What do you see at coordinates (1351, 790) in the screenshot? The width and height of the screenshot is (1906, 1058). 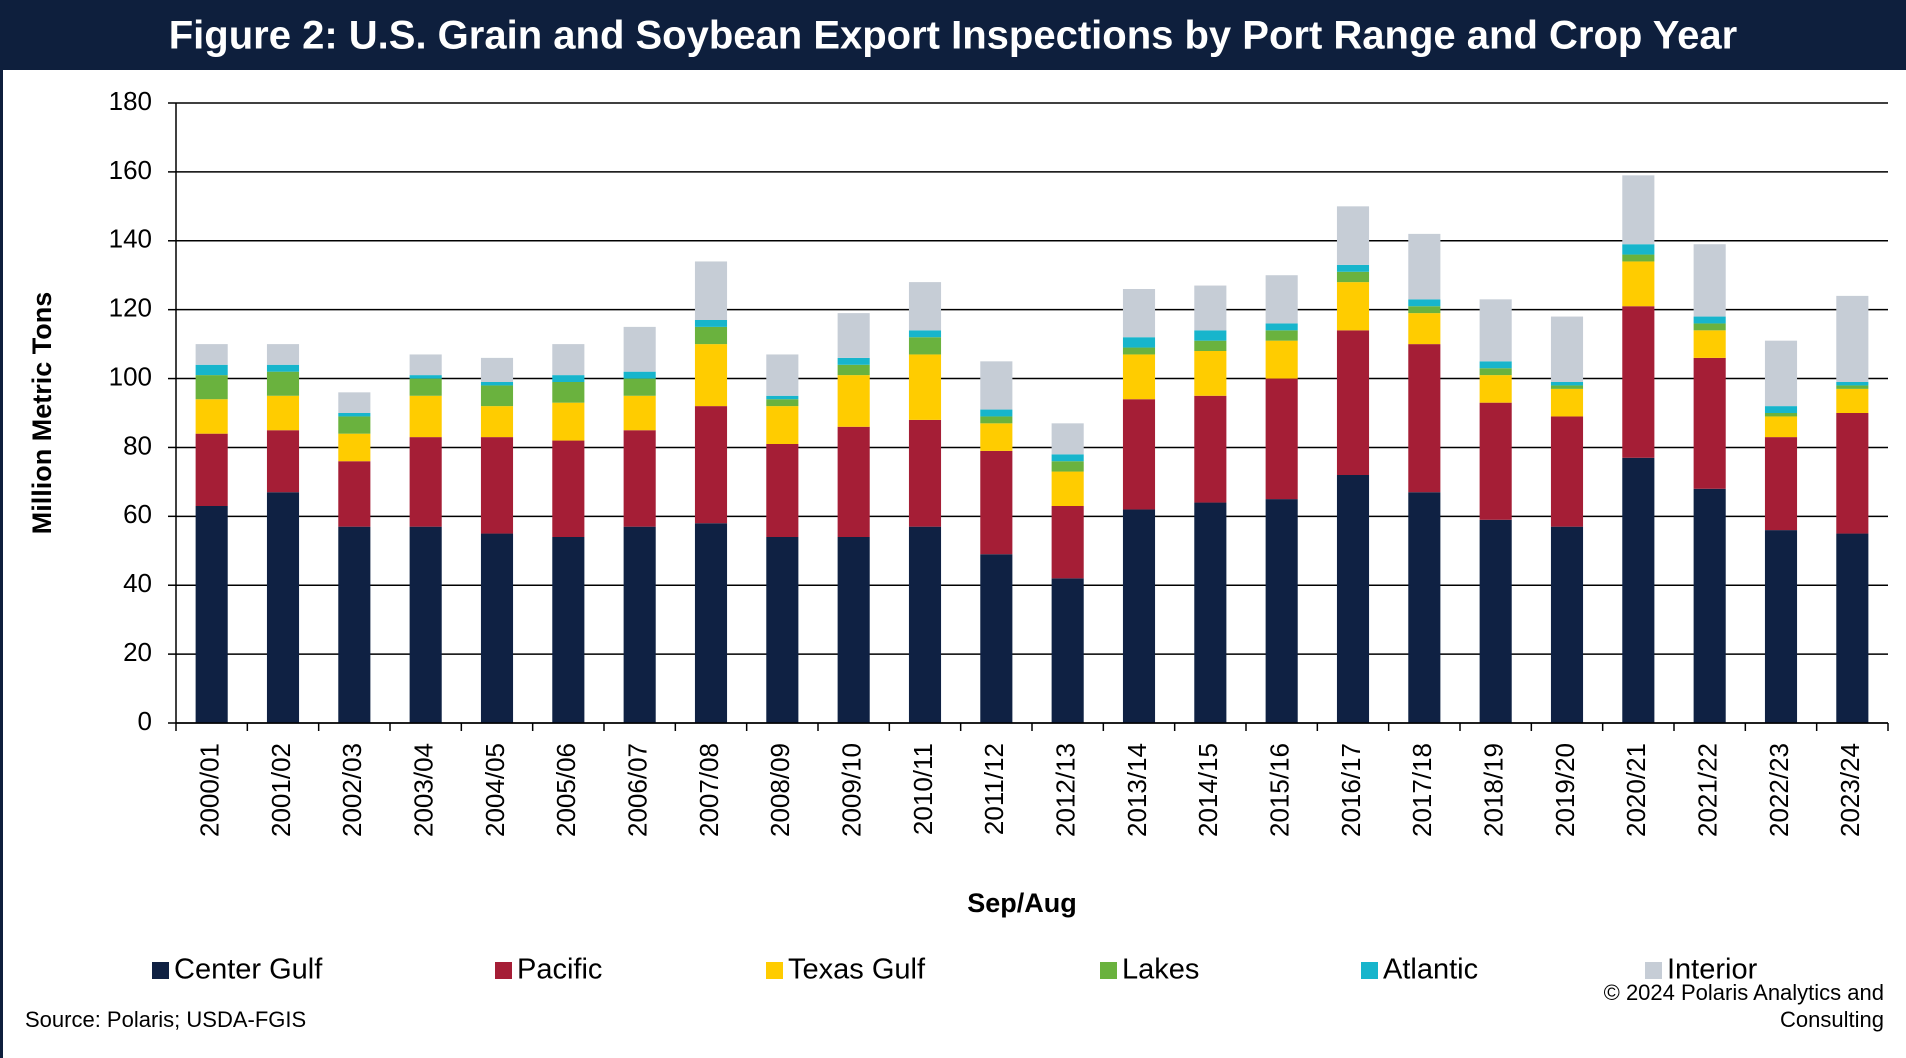 I see `x-tick-label: 2016/17` at bounding box center [1351, 790].